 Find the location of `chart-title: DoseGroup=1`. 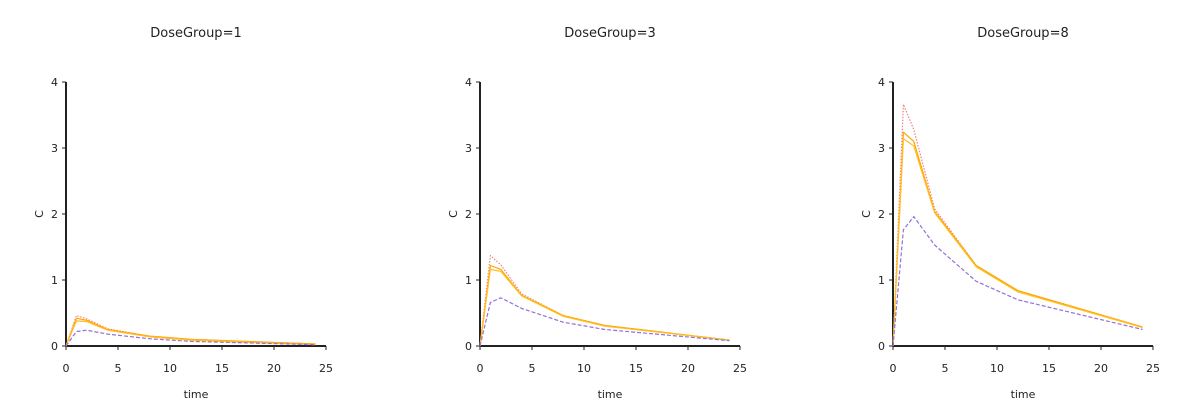

chart-title: DoseGroup=1 is located at coordinates (195, 33).